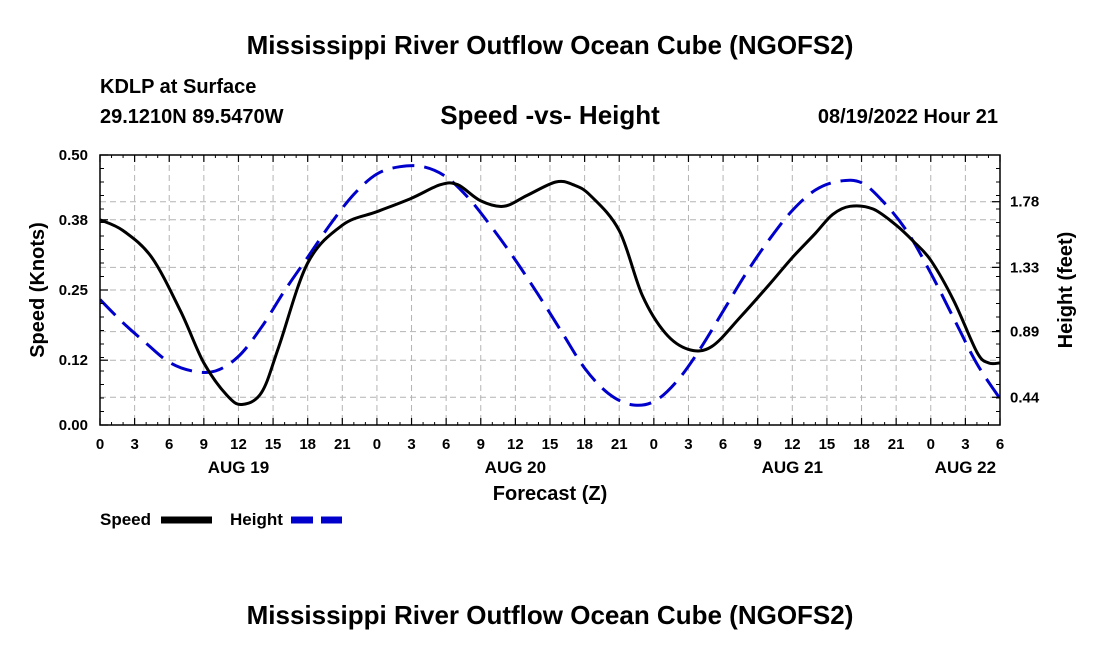  What do you see at coordinates (73, 155) in the screenshot?
I see `left-tick-label: 0.50` at bounding box center [73, 155].